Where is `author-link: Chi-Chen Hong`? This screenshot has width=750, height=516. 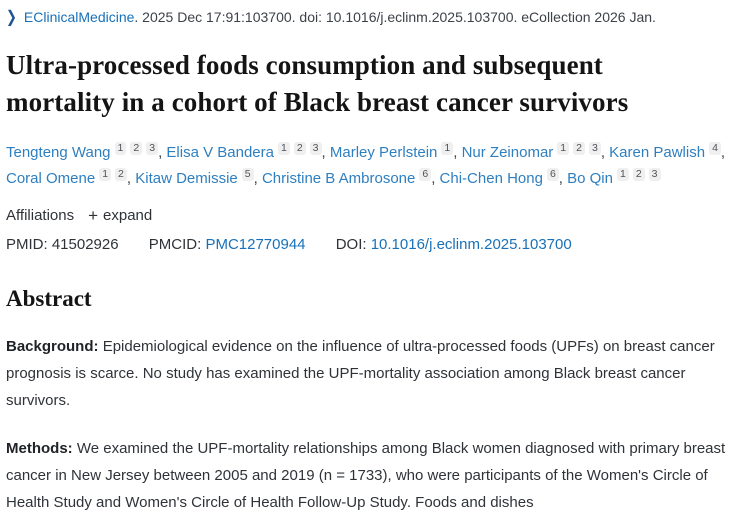 author-link: Chi-Chen Hong is located at coordinates (491, 178).